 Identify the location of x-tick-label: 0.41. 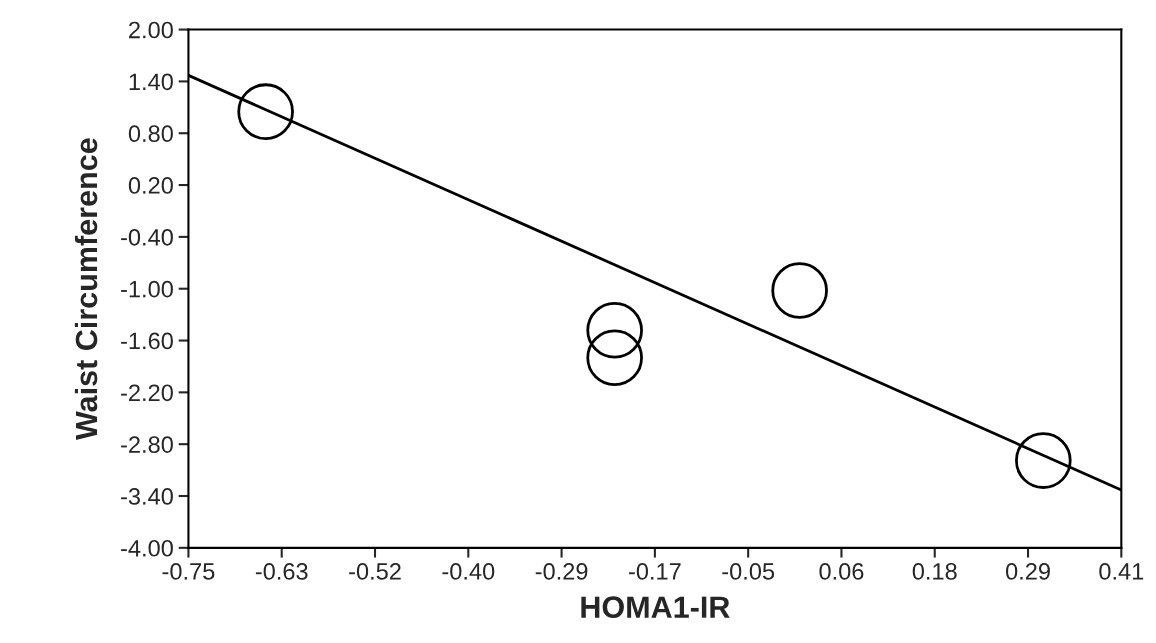
(1121, 571).